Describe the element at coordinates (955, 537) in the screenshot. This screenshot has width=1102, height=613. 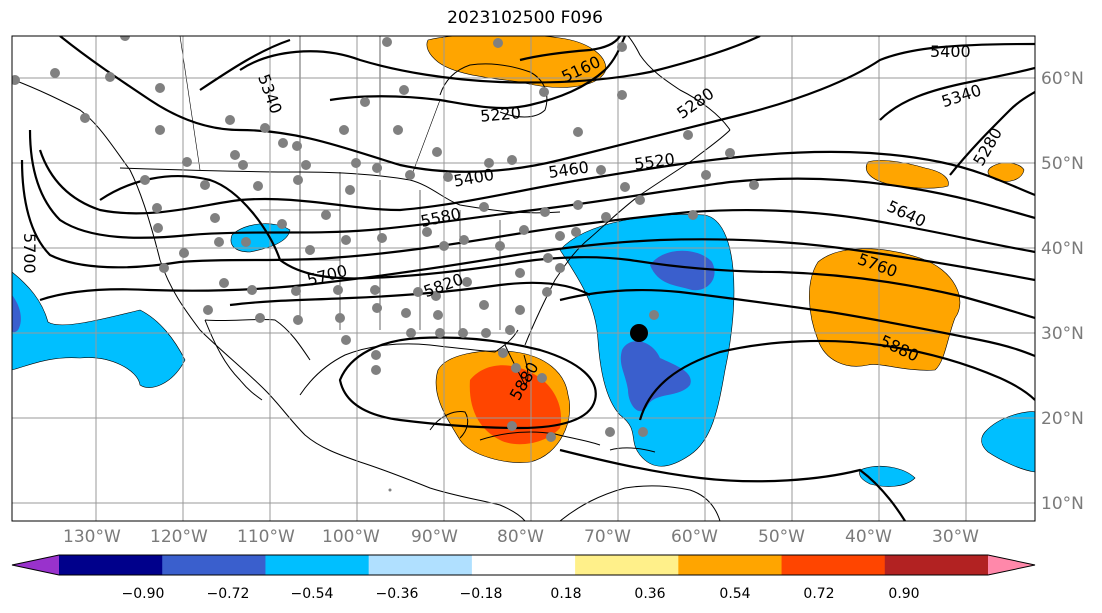
I see `lon-label: 30°W` at that location.